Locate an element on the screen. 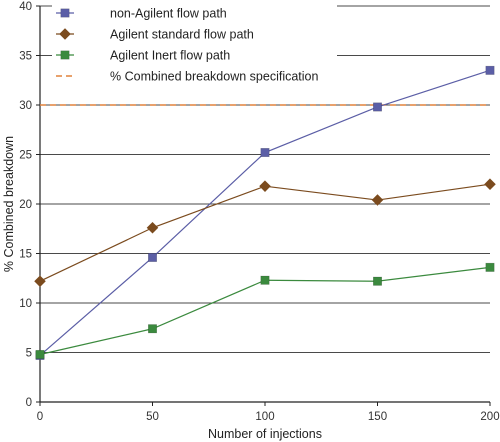 This screenshot has height=442, width=500. legend-label-4: % Combined breakdown specification is located at coordinates (214, 77).